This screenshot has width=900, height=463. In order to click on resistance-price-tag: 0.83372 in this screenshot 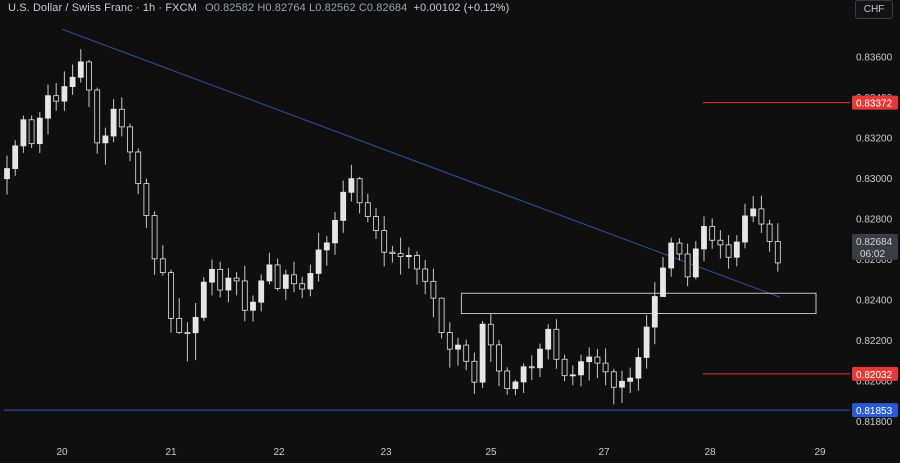, I will do `click(875, 102)`.